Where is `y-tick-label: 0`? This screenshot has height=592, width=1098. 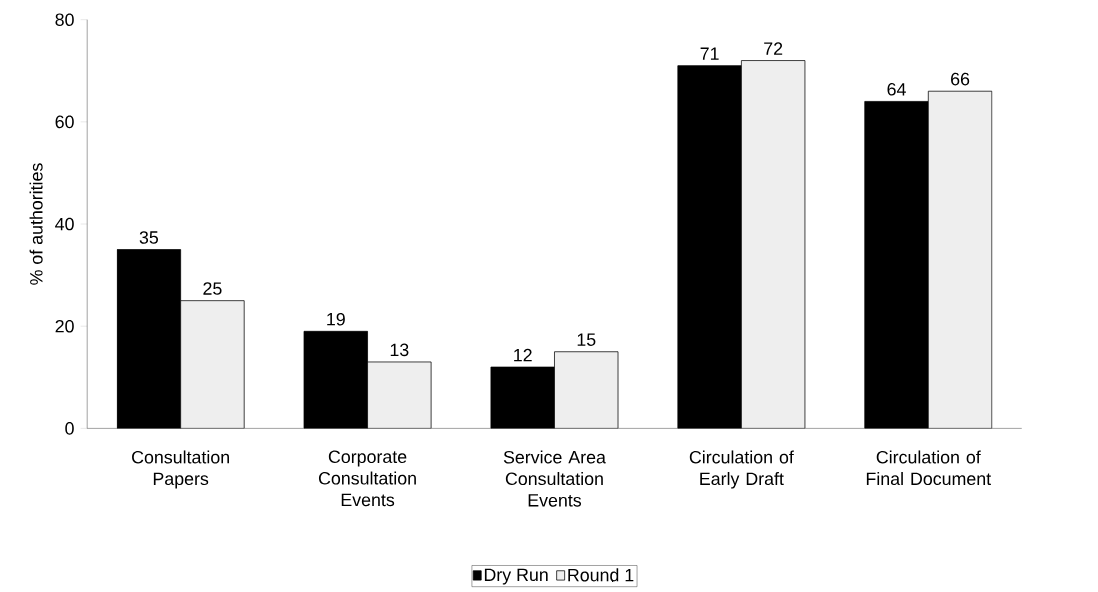
y-tick-label: 0 is located at coordinates (69, 428).